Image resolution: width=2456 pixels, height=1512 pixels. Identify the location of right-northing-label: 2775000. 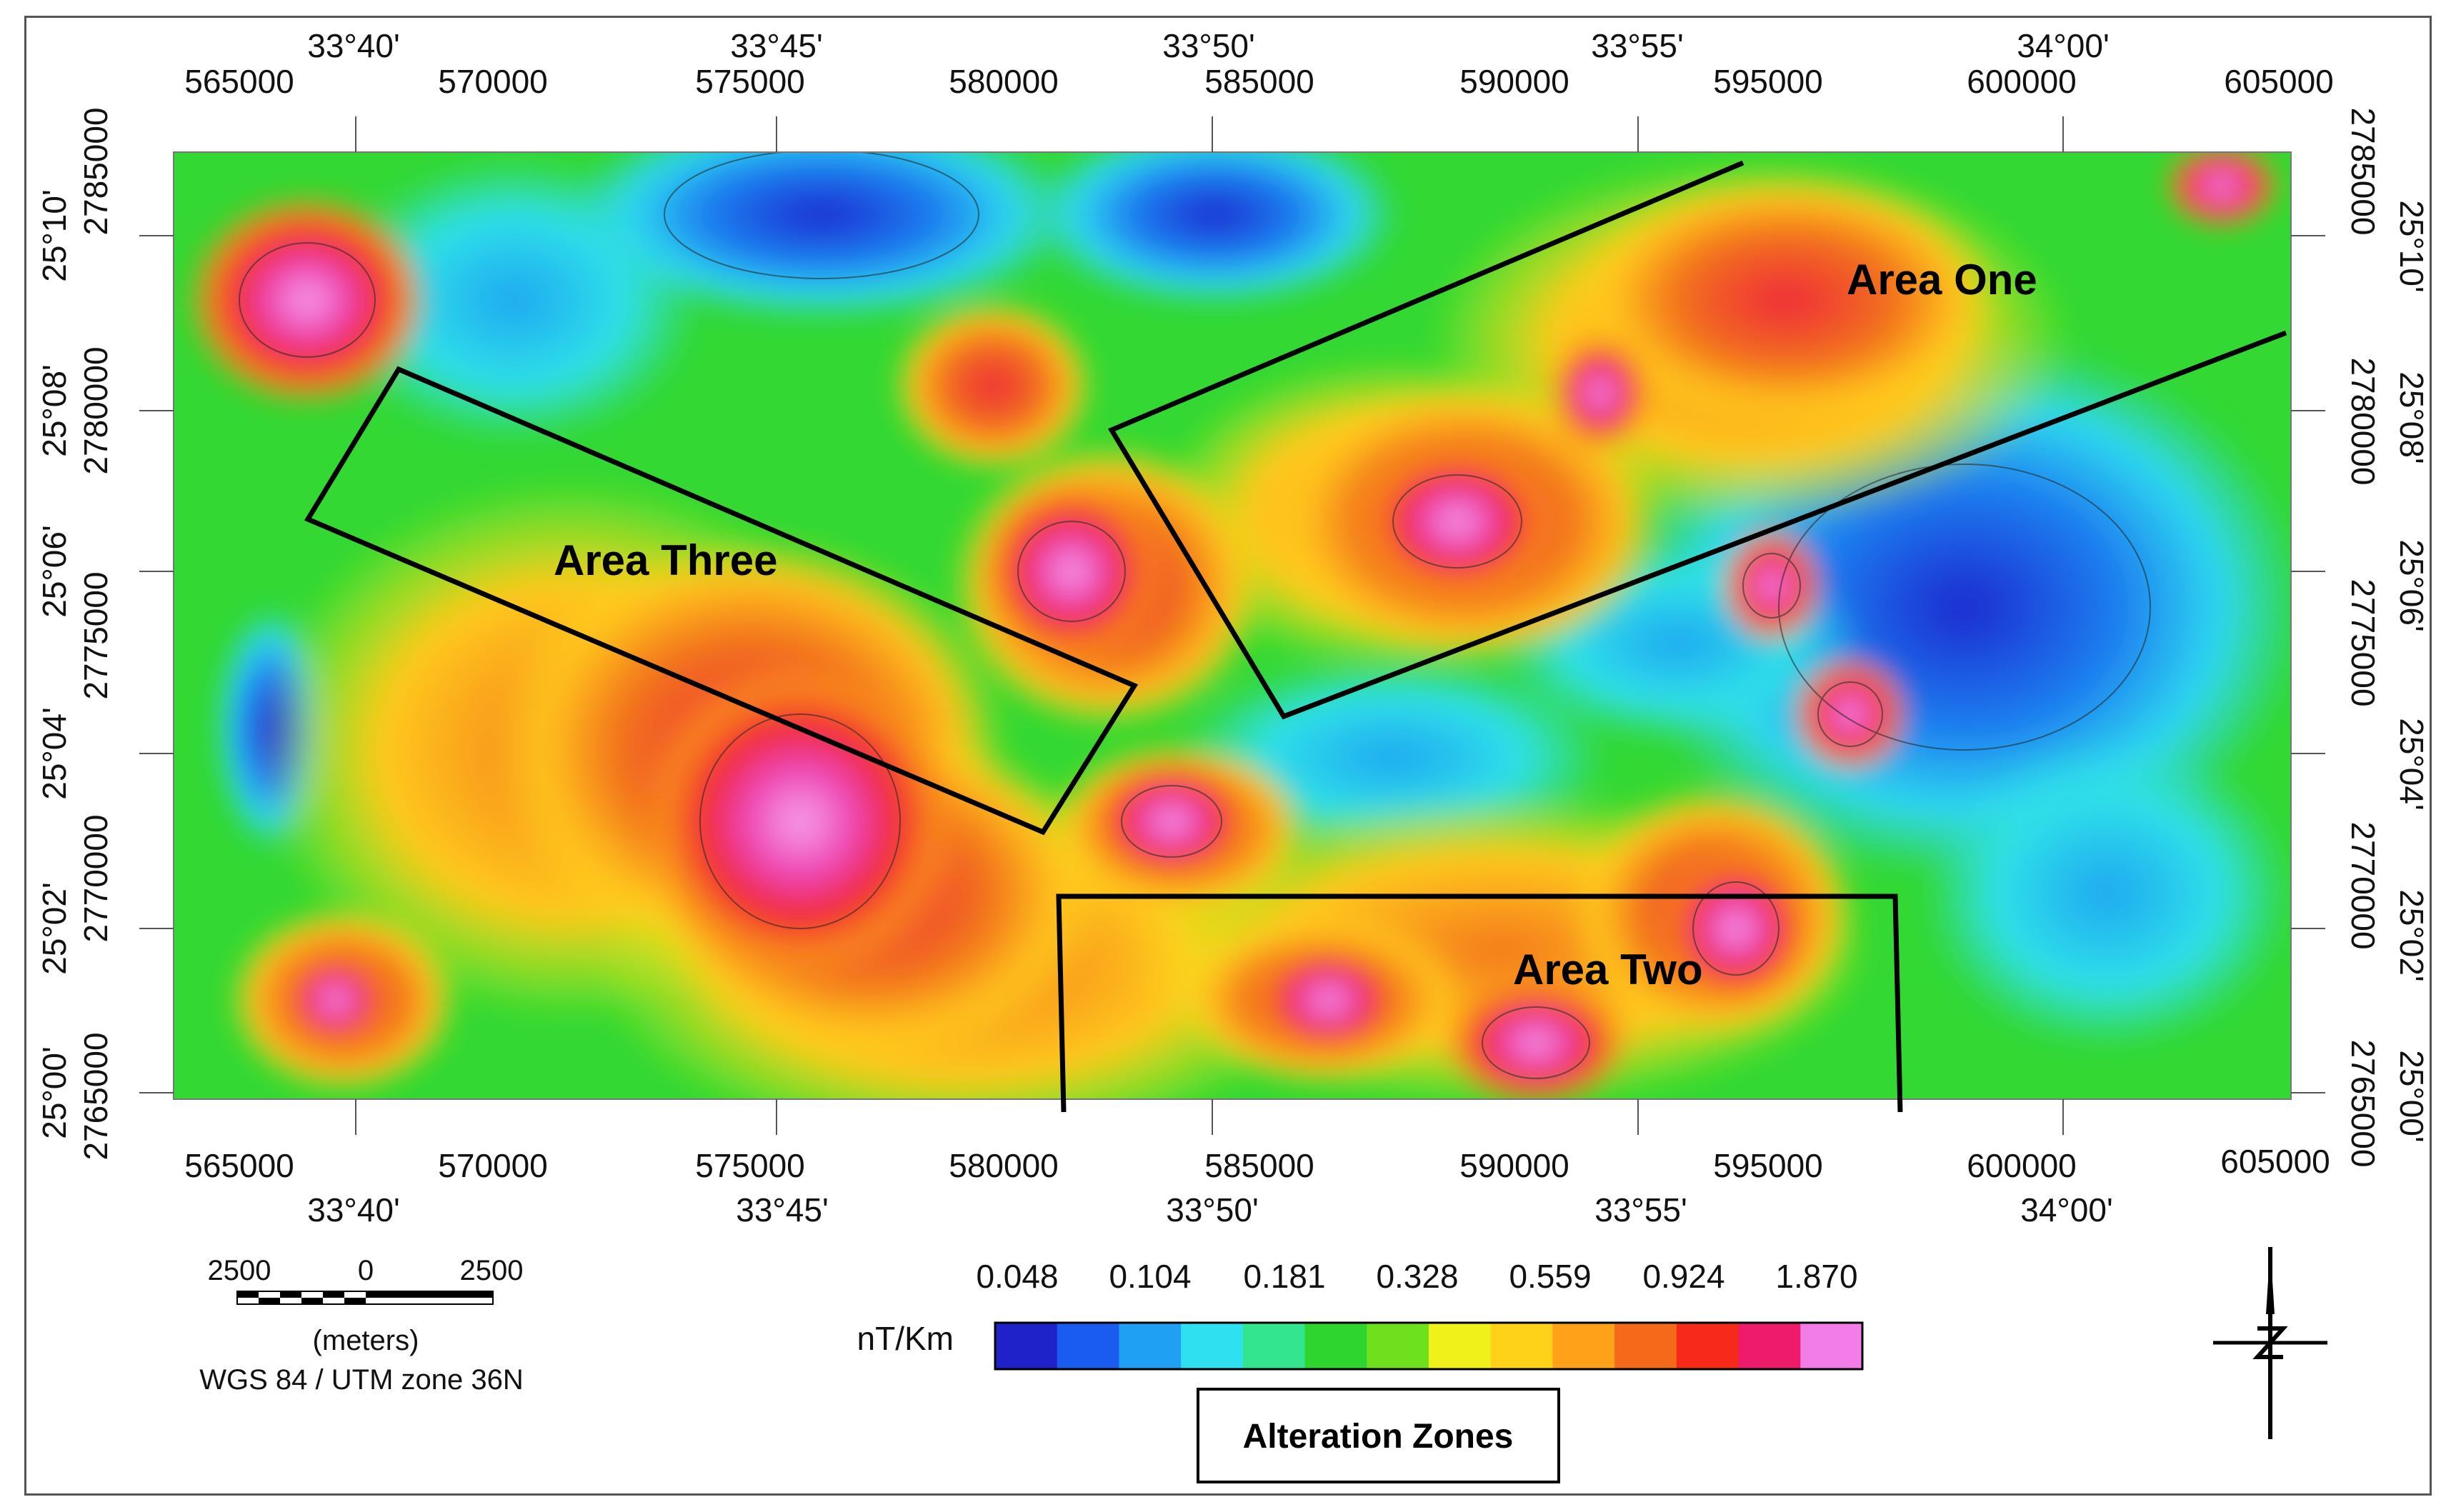
(2363, 642).